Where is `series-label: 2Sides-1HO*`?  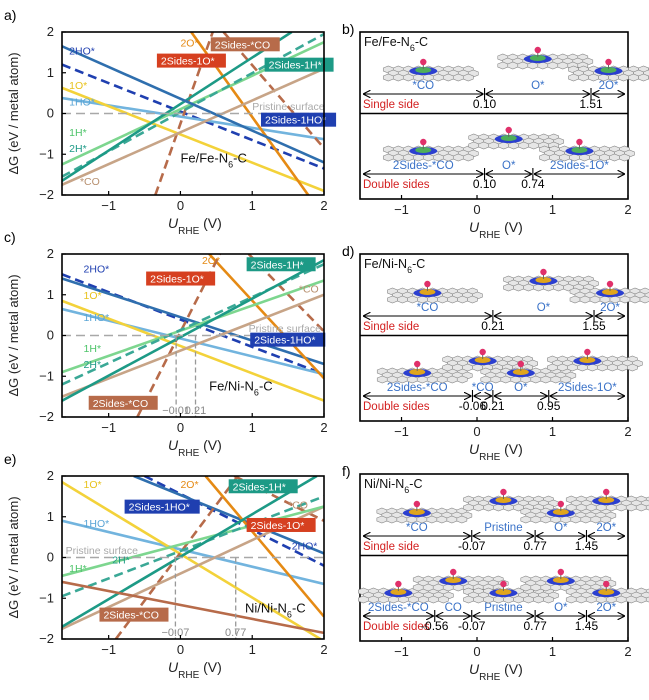
series-label: 2Sides-1HO* is located at coordinates (295, 121).